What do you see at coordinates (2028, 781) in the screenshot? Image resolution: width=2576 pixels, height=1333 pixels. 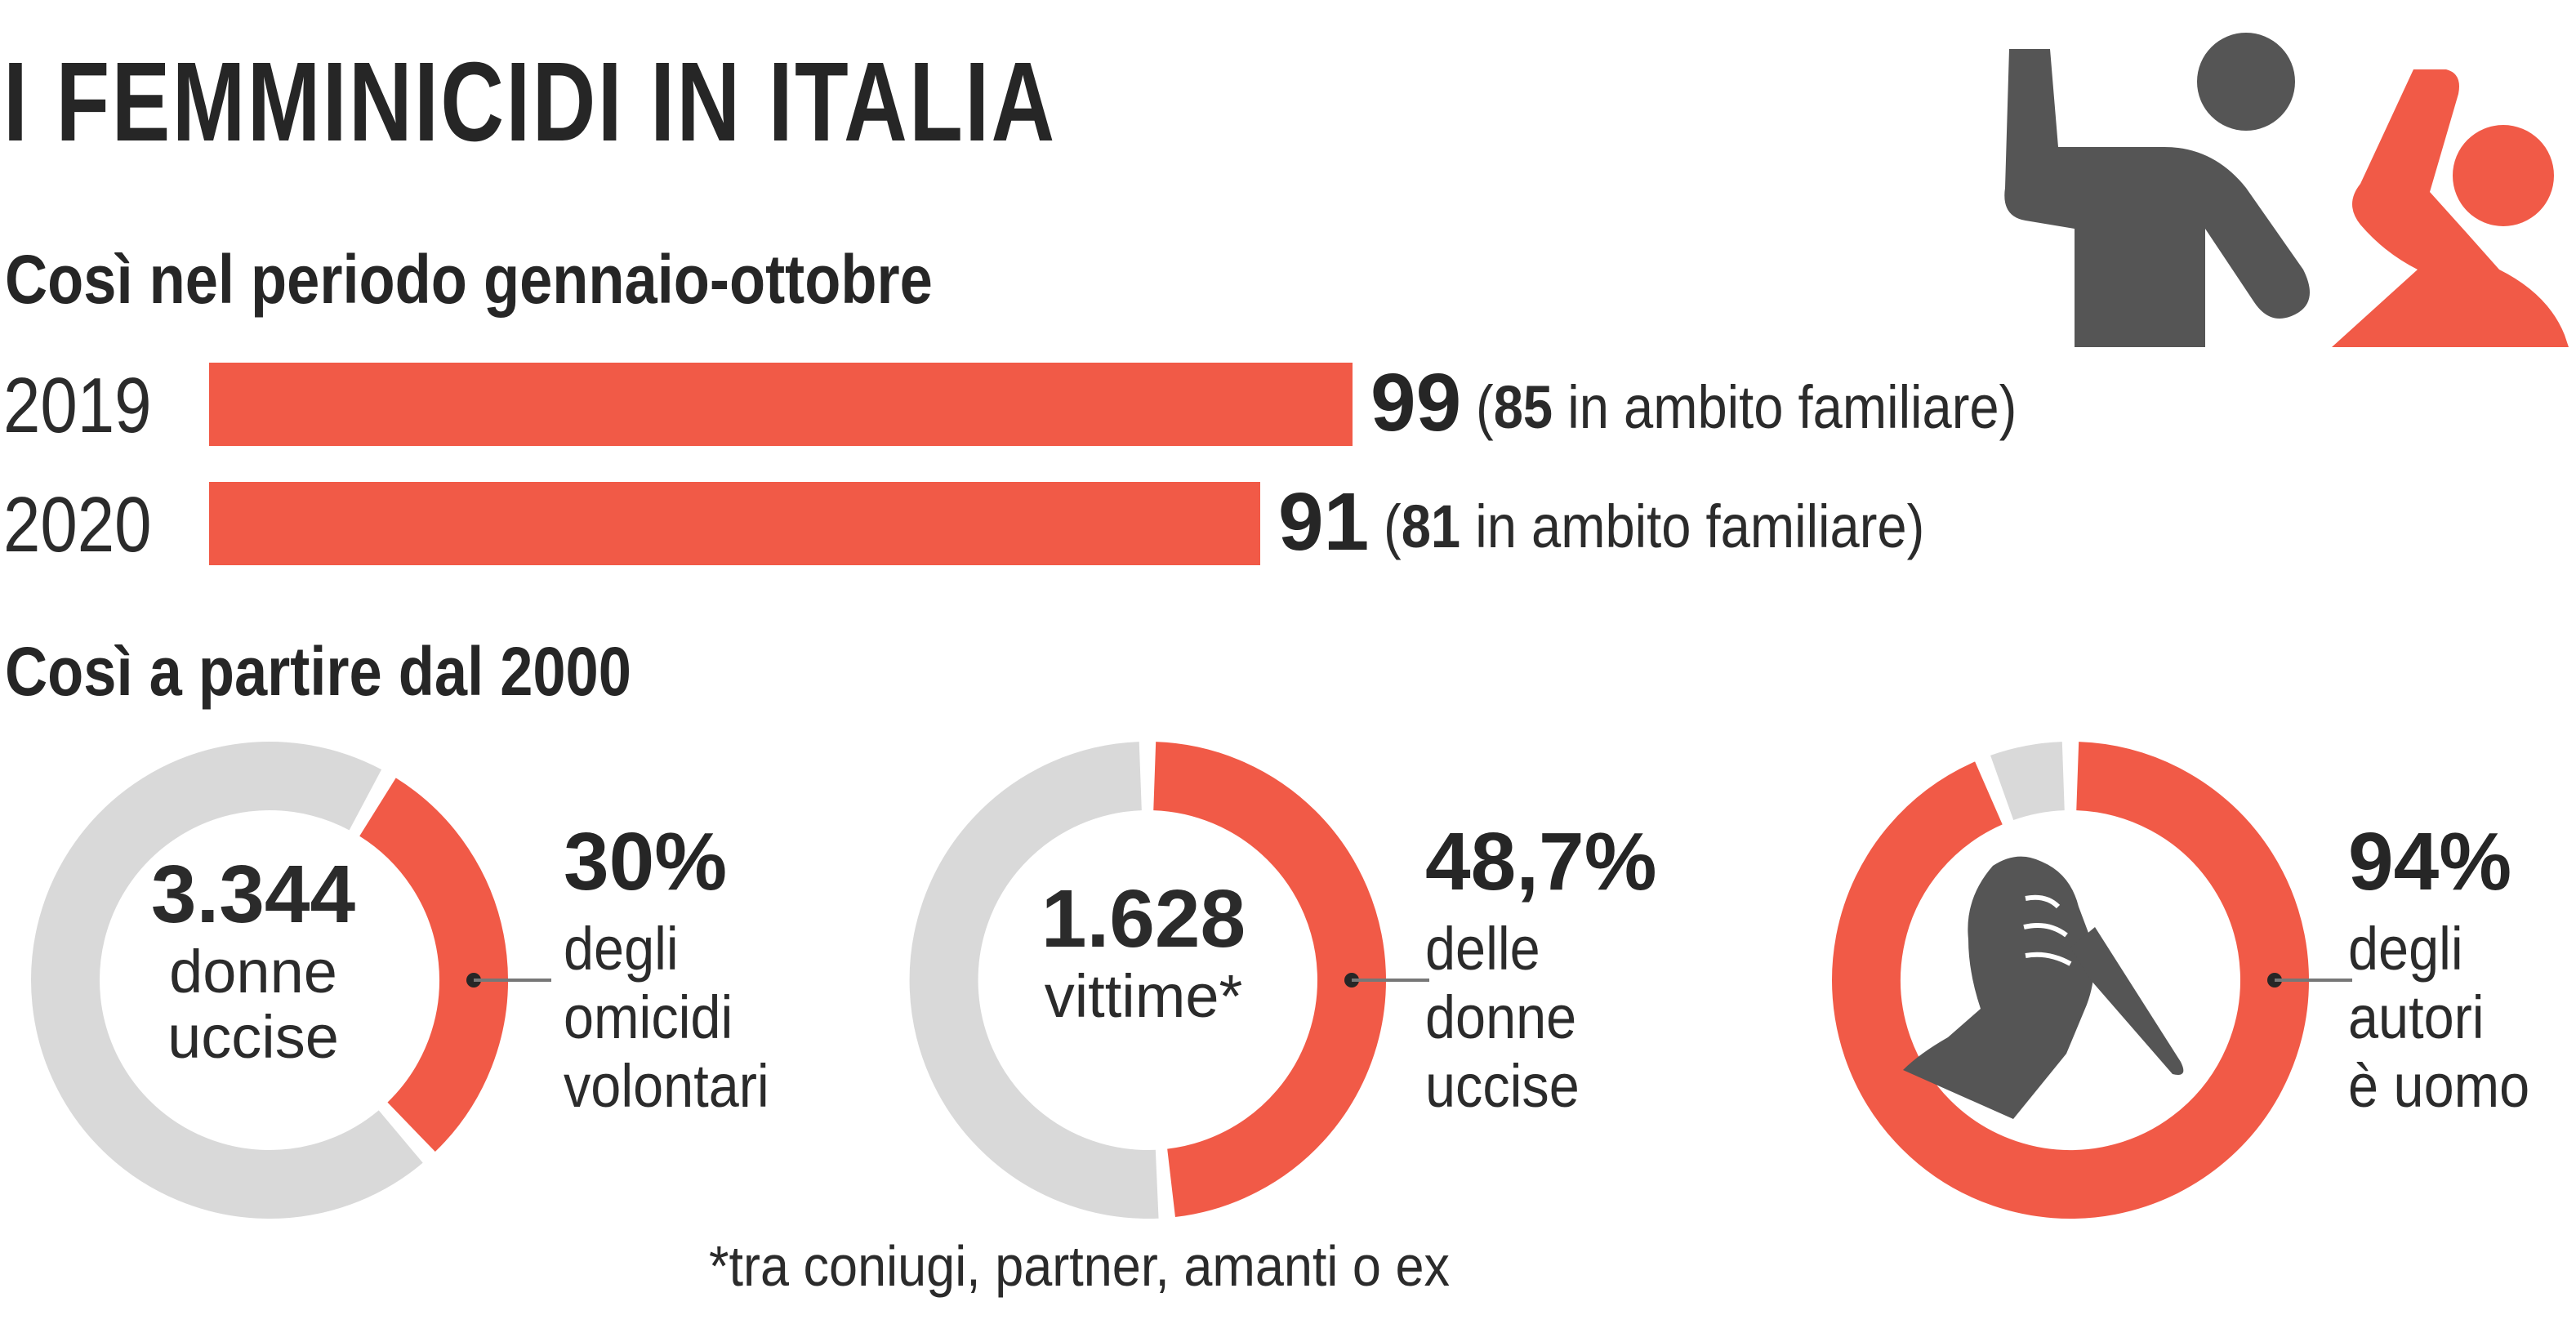 I see `donut3-slice-rest` at bounding box center [2028, 781].